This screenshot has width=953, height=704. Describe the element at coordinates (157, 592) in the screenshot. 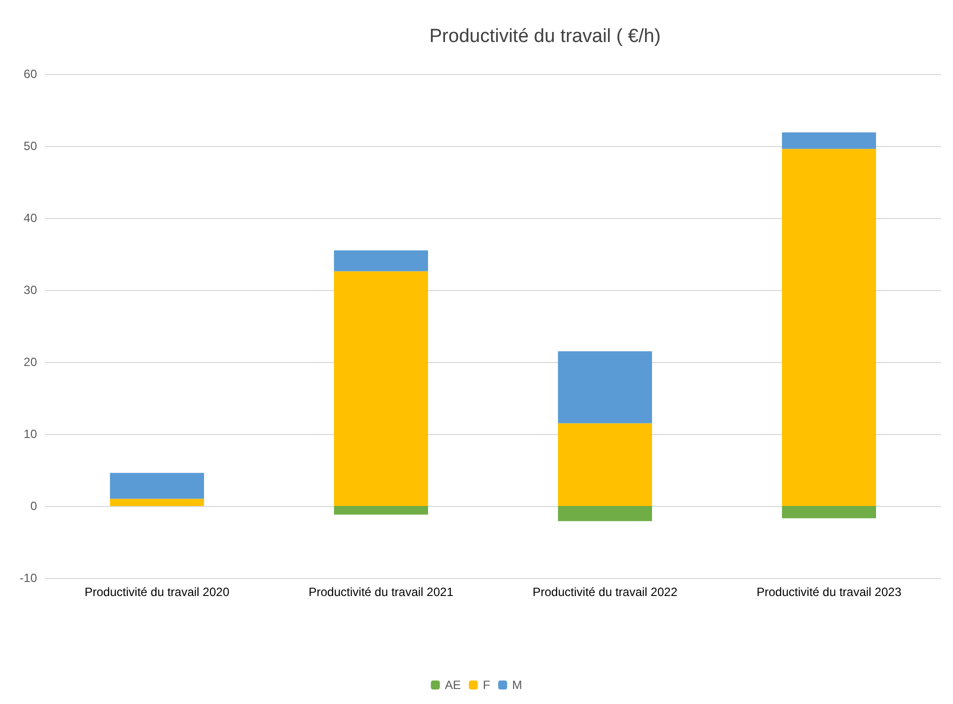

I see `x-tick-label: Productivité du travail 2020` at that location.